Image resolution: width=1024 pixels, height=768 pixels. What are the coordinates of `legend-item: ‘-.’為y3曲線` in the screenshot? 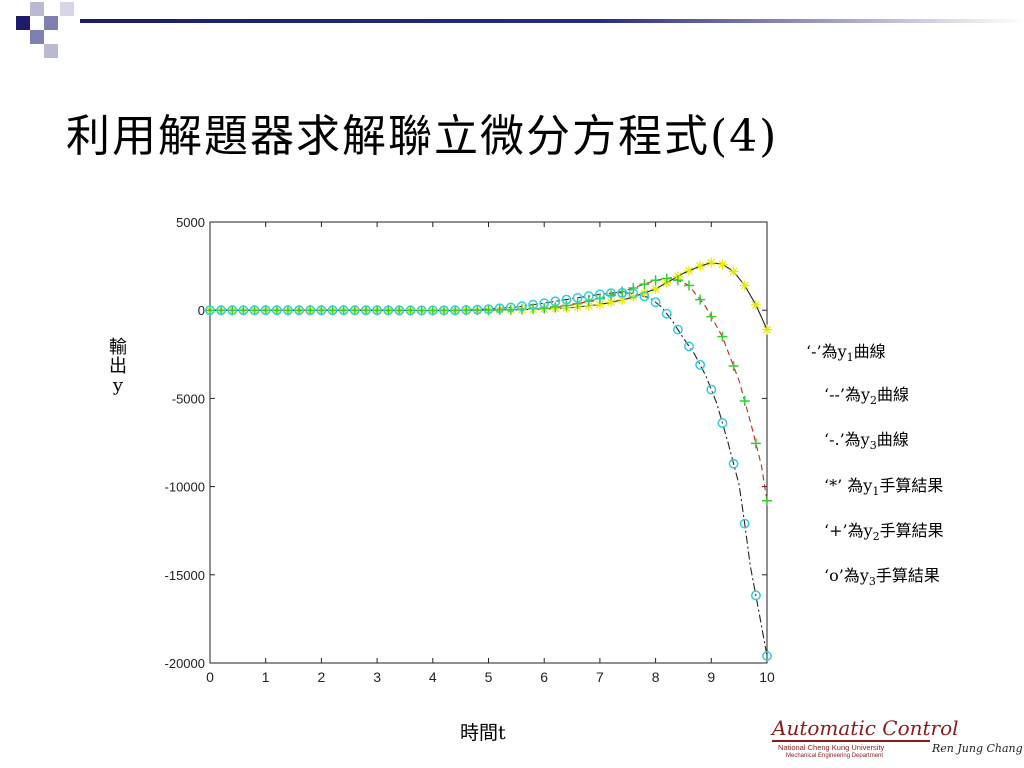 It's located at (866, 441).